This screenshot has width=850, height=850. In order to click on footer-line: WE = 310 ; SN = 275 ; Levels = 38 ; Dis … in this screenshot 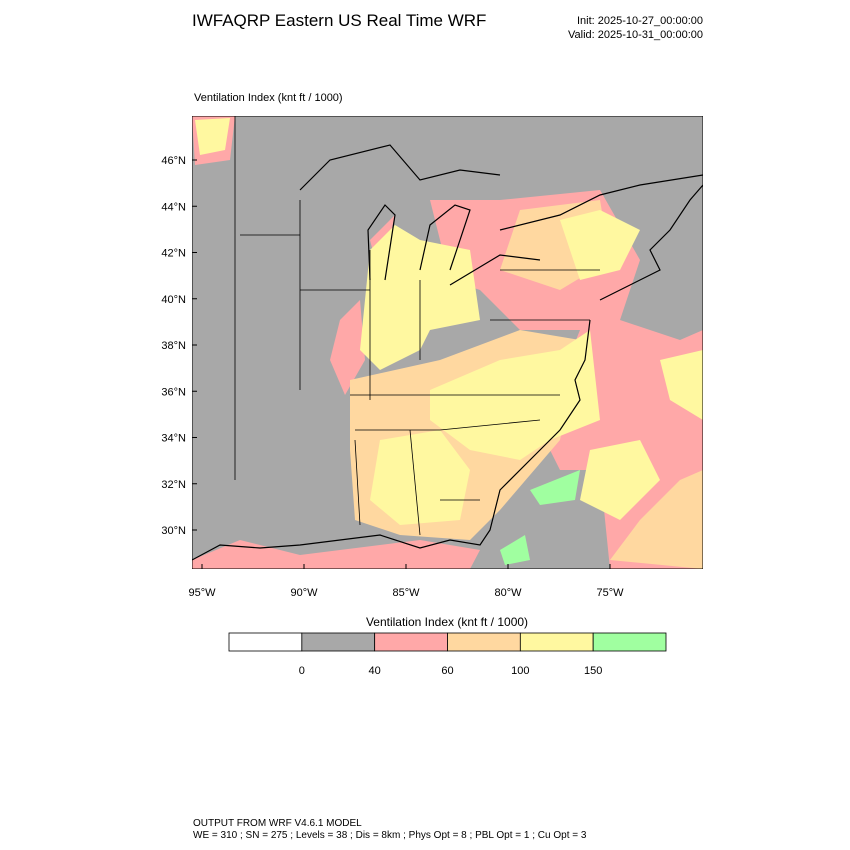, I will do `click(390, 835)`.